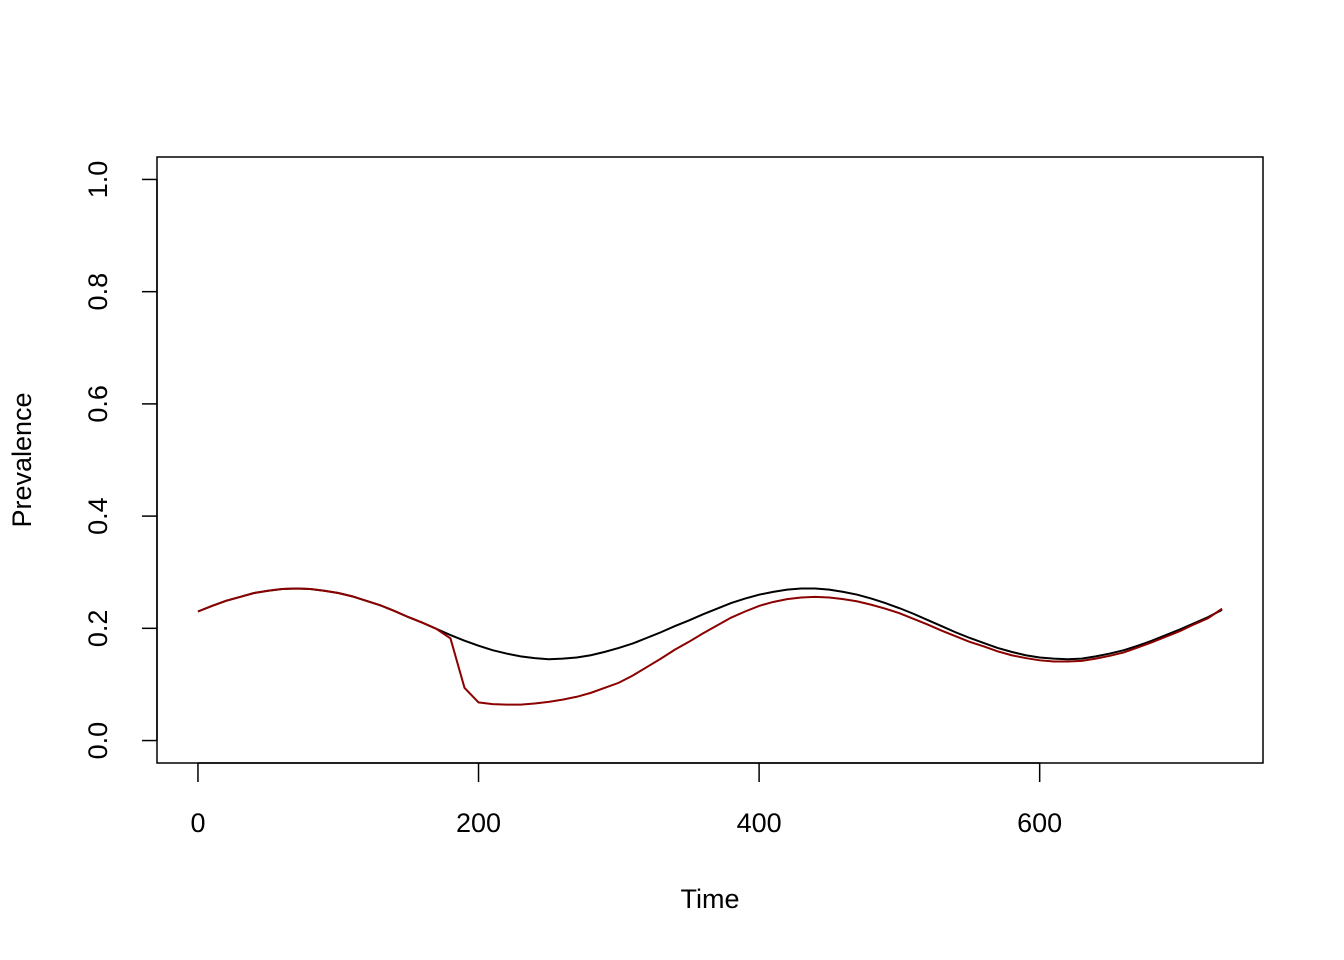 The image size is (1344, 960). I want to click on x-tick-label: 0, so click(197, 823).